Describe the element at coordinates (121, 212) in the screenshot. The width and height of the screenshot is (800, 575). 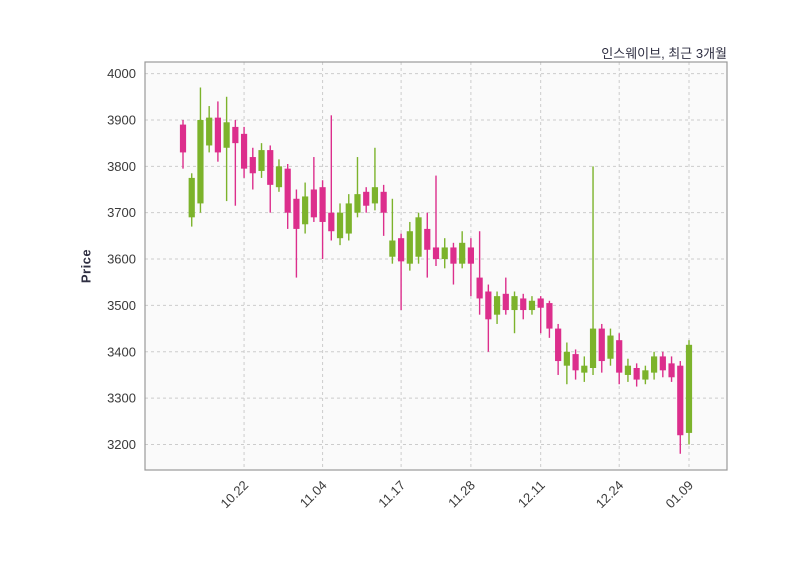
I see `y-tick-label: 3700` at that location.